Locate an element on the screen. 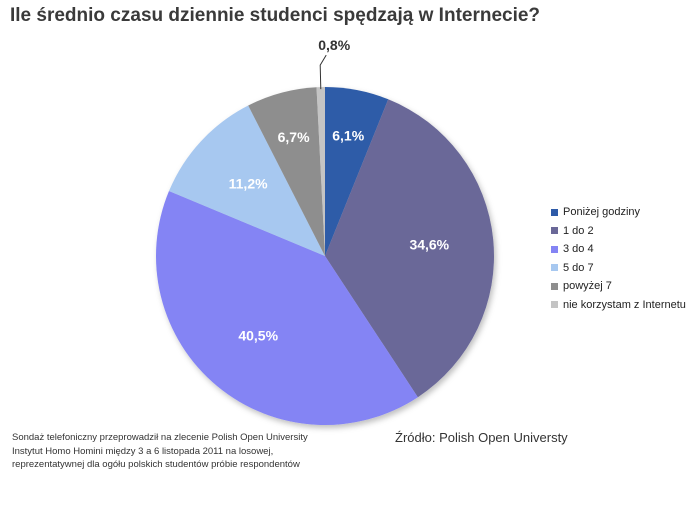 The image size is (689, 505). pie-slice-ponizej-godziny is located at coordinates (357, 171).